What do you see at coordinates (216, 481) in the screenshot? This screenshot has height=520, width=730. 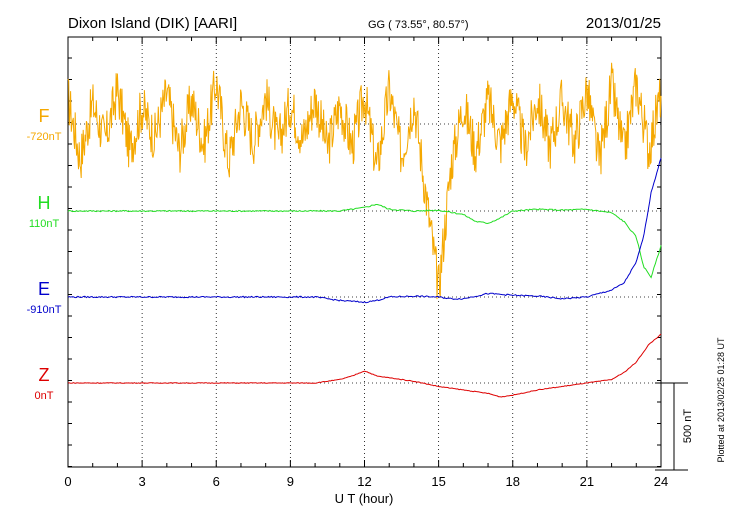 I see `x-tick-label-6: 6` at bounding box center [216, 481].